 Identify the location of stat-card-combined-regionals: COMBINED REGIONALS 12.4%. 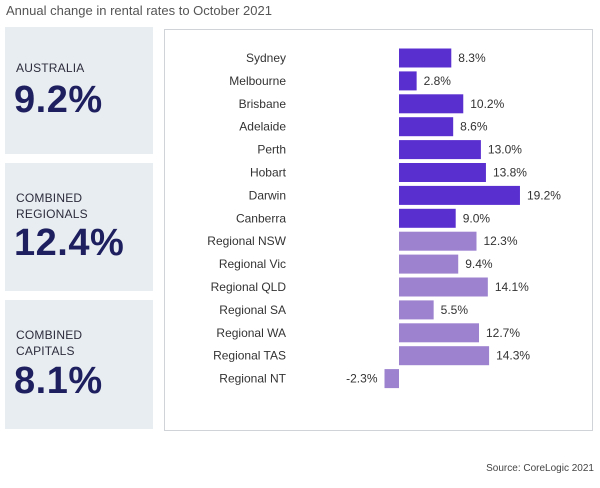
(79, 227).